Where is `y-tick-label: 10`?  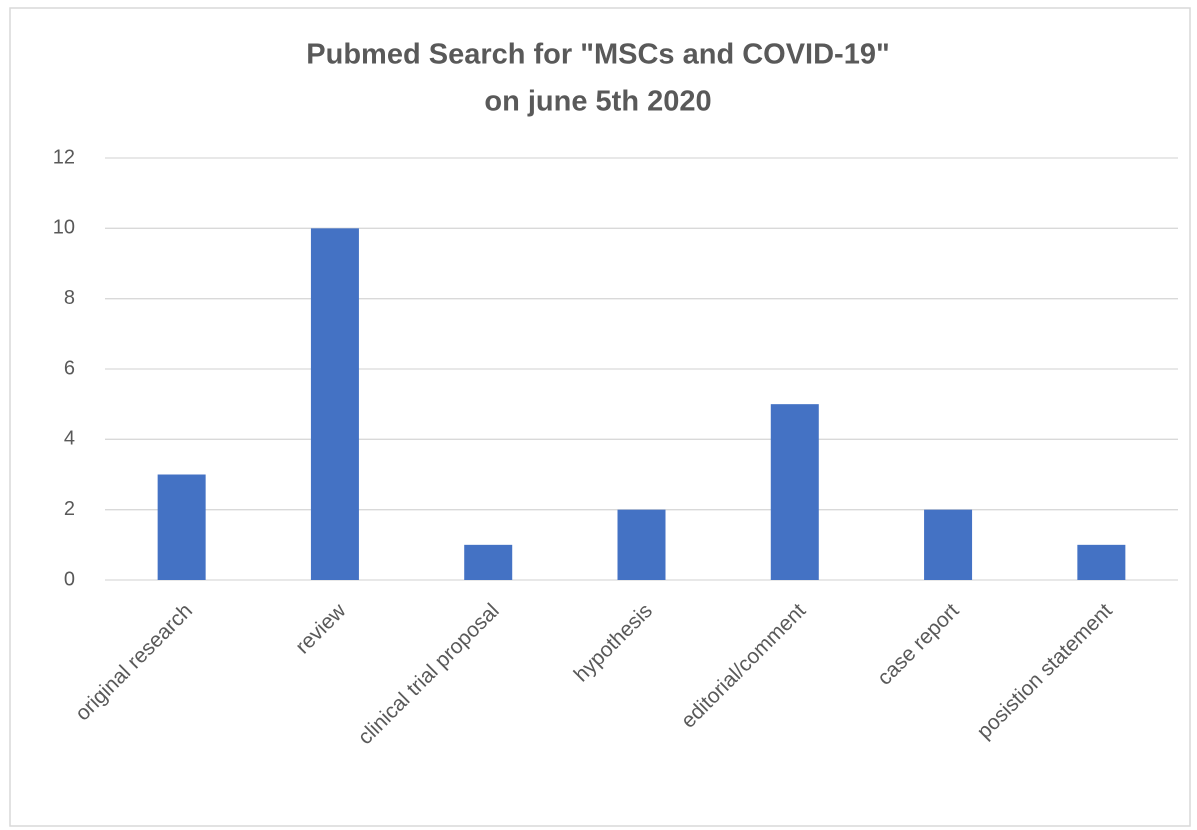 y-tick-label: 10 is located at coordinates (64, 228).